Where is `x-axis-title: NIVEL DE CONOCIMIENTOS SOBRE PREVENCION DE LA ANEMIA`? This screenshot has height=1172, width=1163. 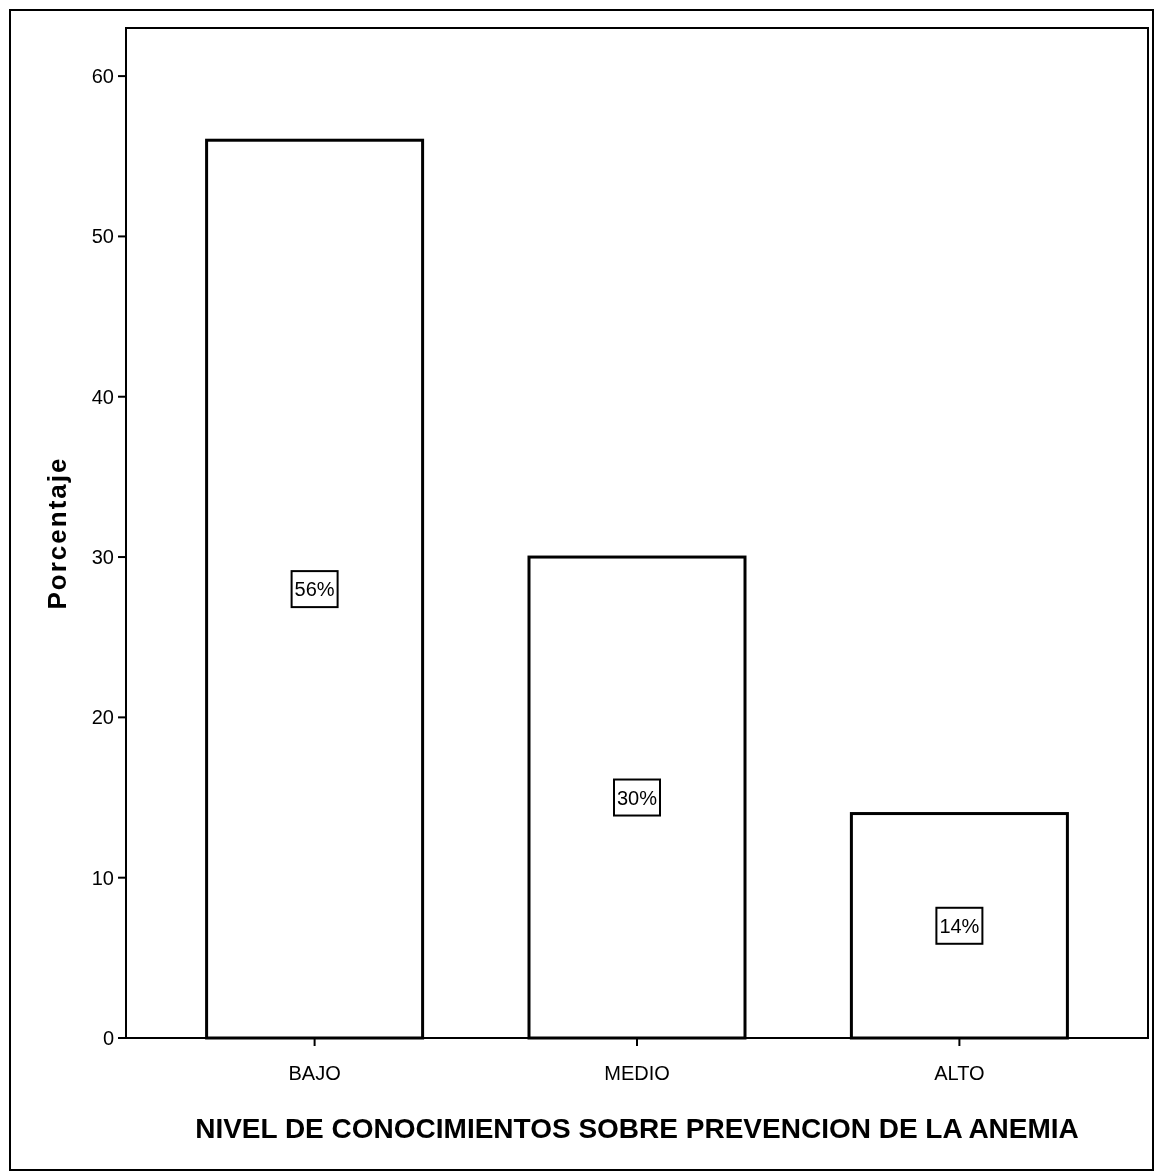
x-axis-title: NIVEL DE CONOCIMIENTOS SOBRE PREVENCION DE LA ANEMIA is located at coordinates (637, 1128).